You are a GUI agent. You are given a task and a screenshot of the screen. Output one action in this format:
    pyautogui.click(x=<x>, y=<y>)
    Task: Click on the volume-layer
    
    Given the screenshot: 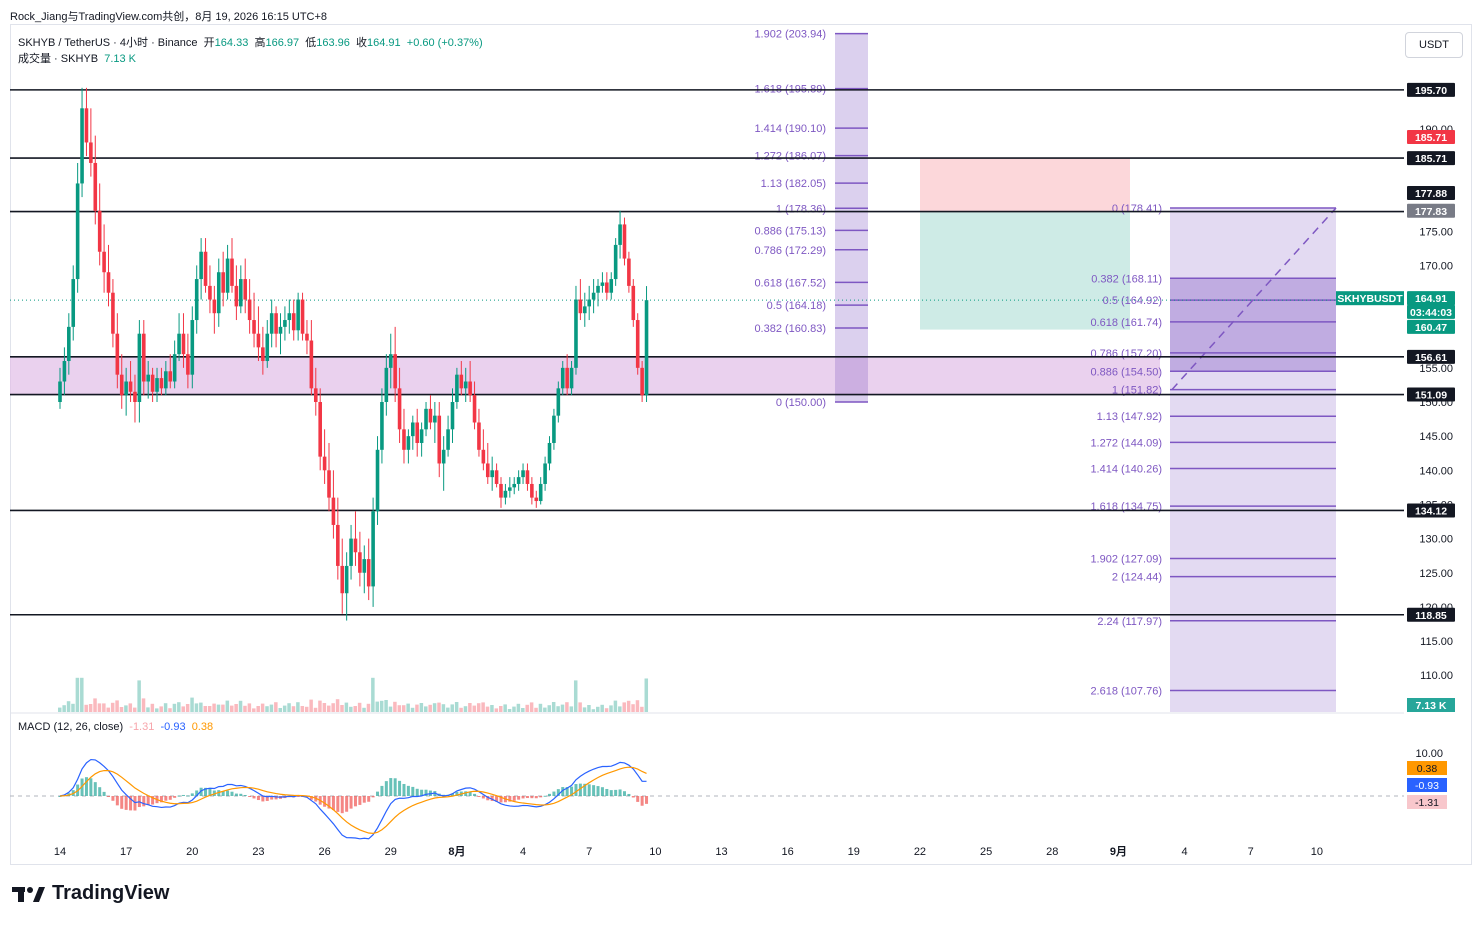 What is the action you would take?
    pyautogui.click(x=353, y=694)
    